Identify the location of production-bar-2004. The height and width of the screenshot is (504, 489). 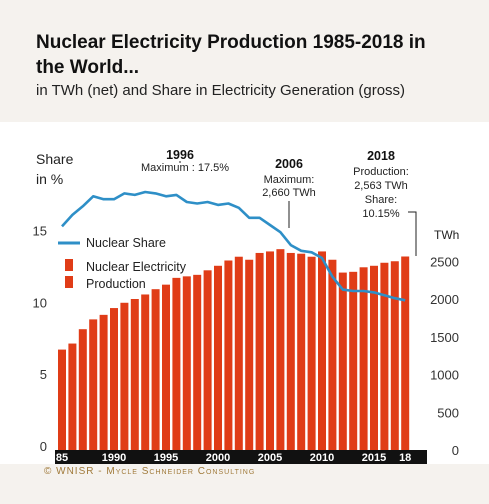
(259, 351).